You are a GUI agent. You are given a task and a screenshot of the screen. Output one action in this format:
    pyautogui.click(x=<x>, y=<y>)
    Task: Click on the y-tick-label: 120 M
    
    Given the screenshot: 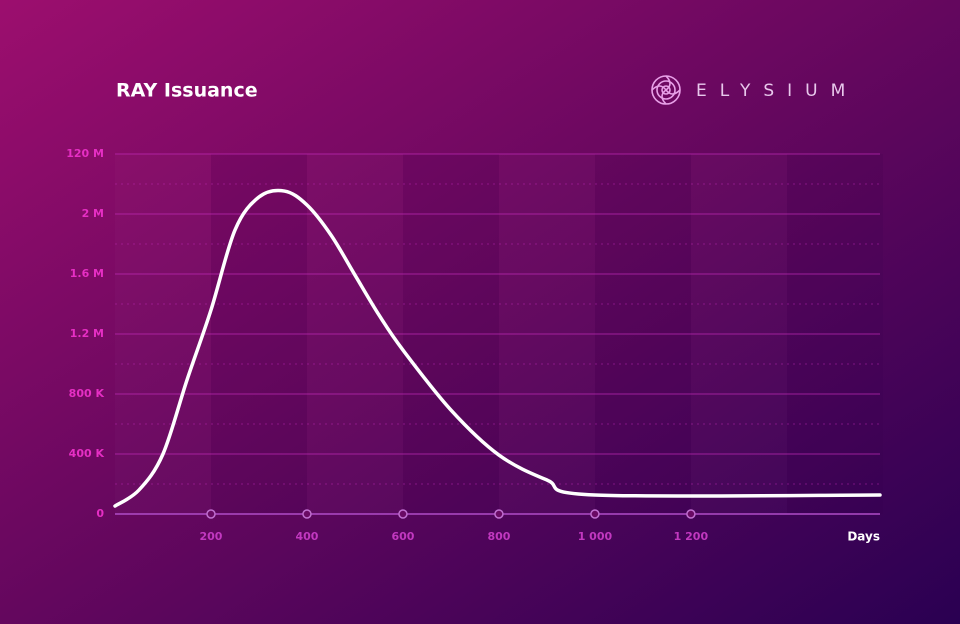 What is the action you would take?
    pyautogui.click(x=85, y=153)
    